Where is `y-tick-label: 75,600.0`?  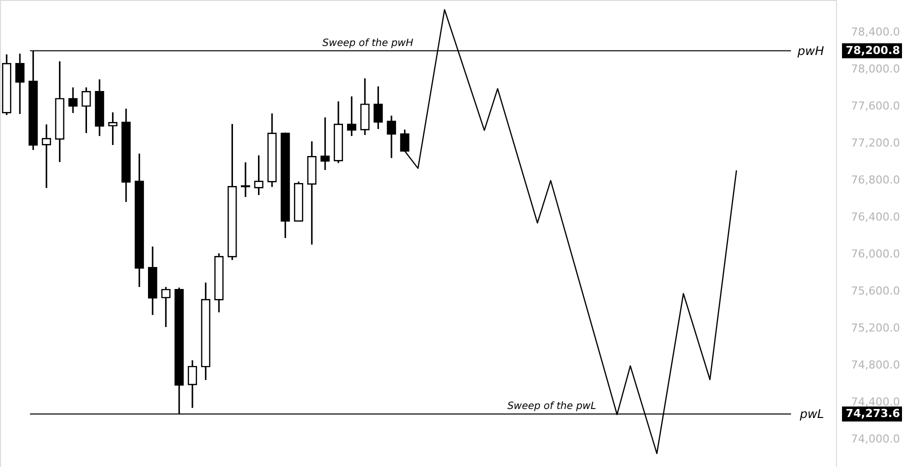 y-tick-label: 75,600.0 is located at coordinates (875, 291).